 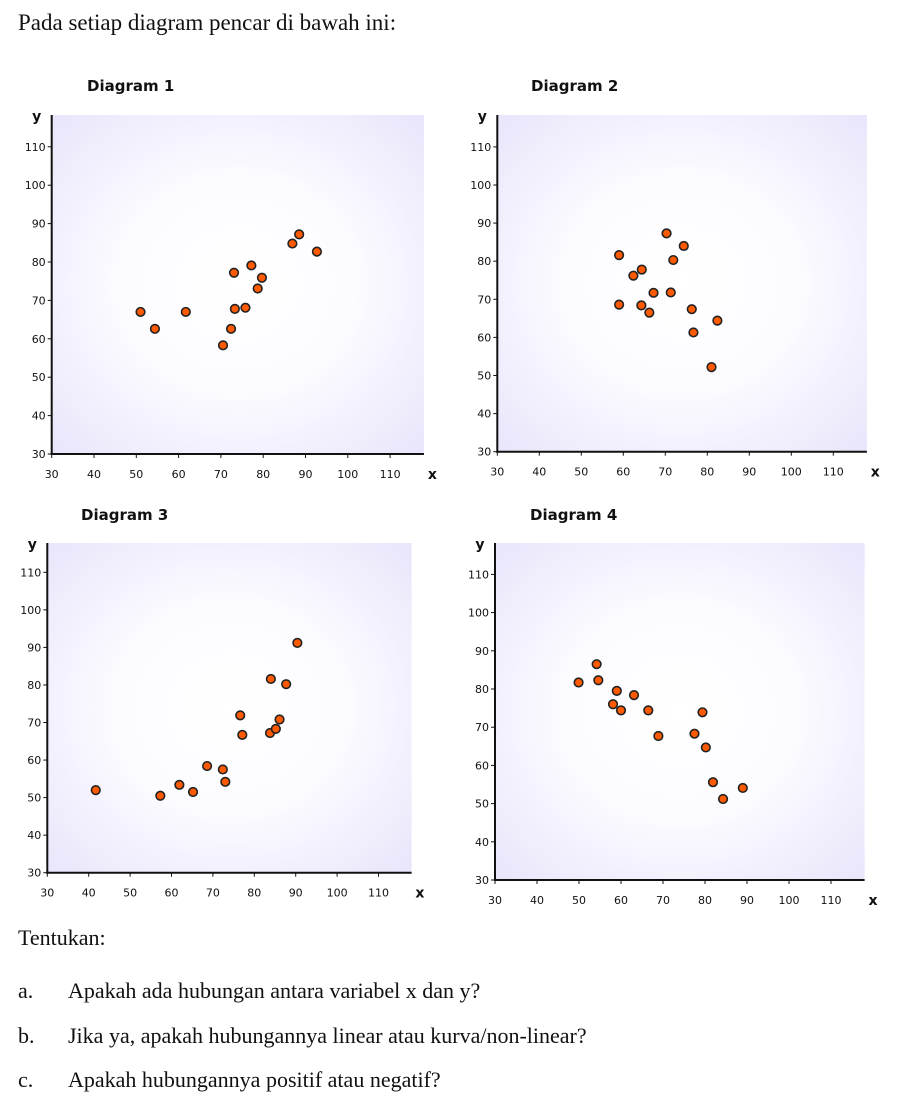 I want to click on diagram-1-title: Diagram 1, so click(x=131, y=86).